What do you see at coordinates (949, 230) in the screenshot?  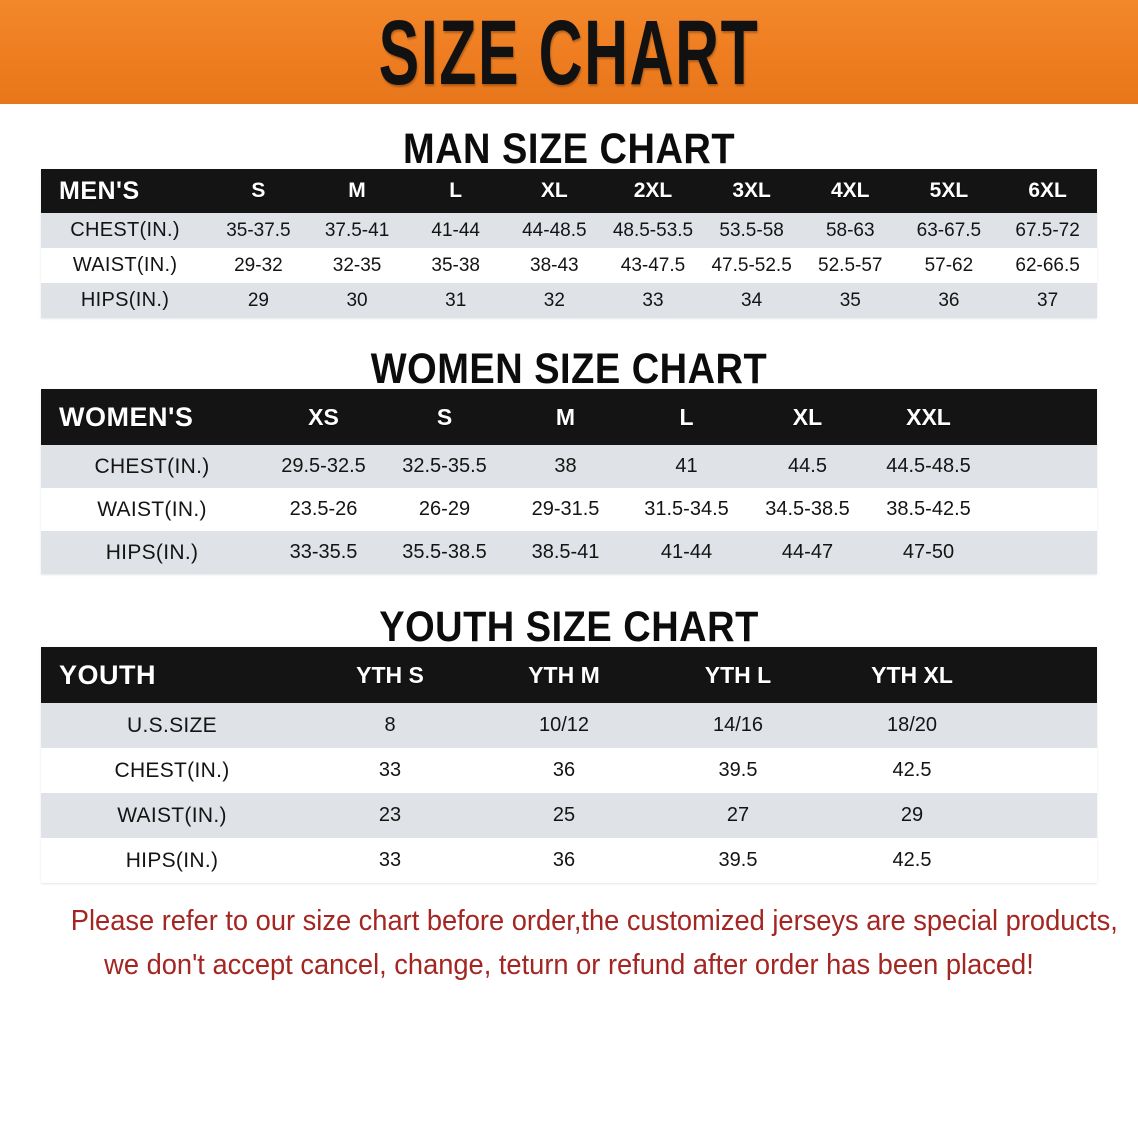 I see `men-chest-5xl: 63-67.5` at bounding box center [949, 230].